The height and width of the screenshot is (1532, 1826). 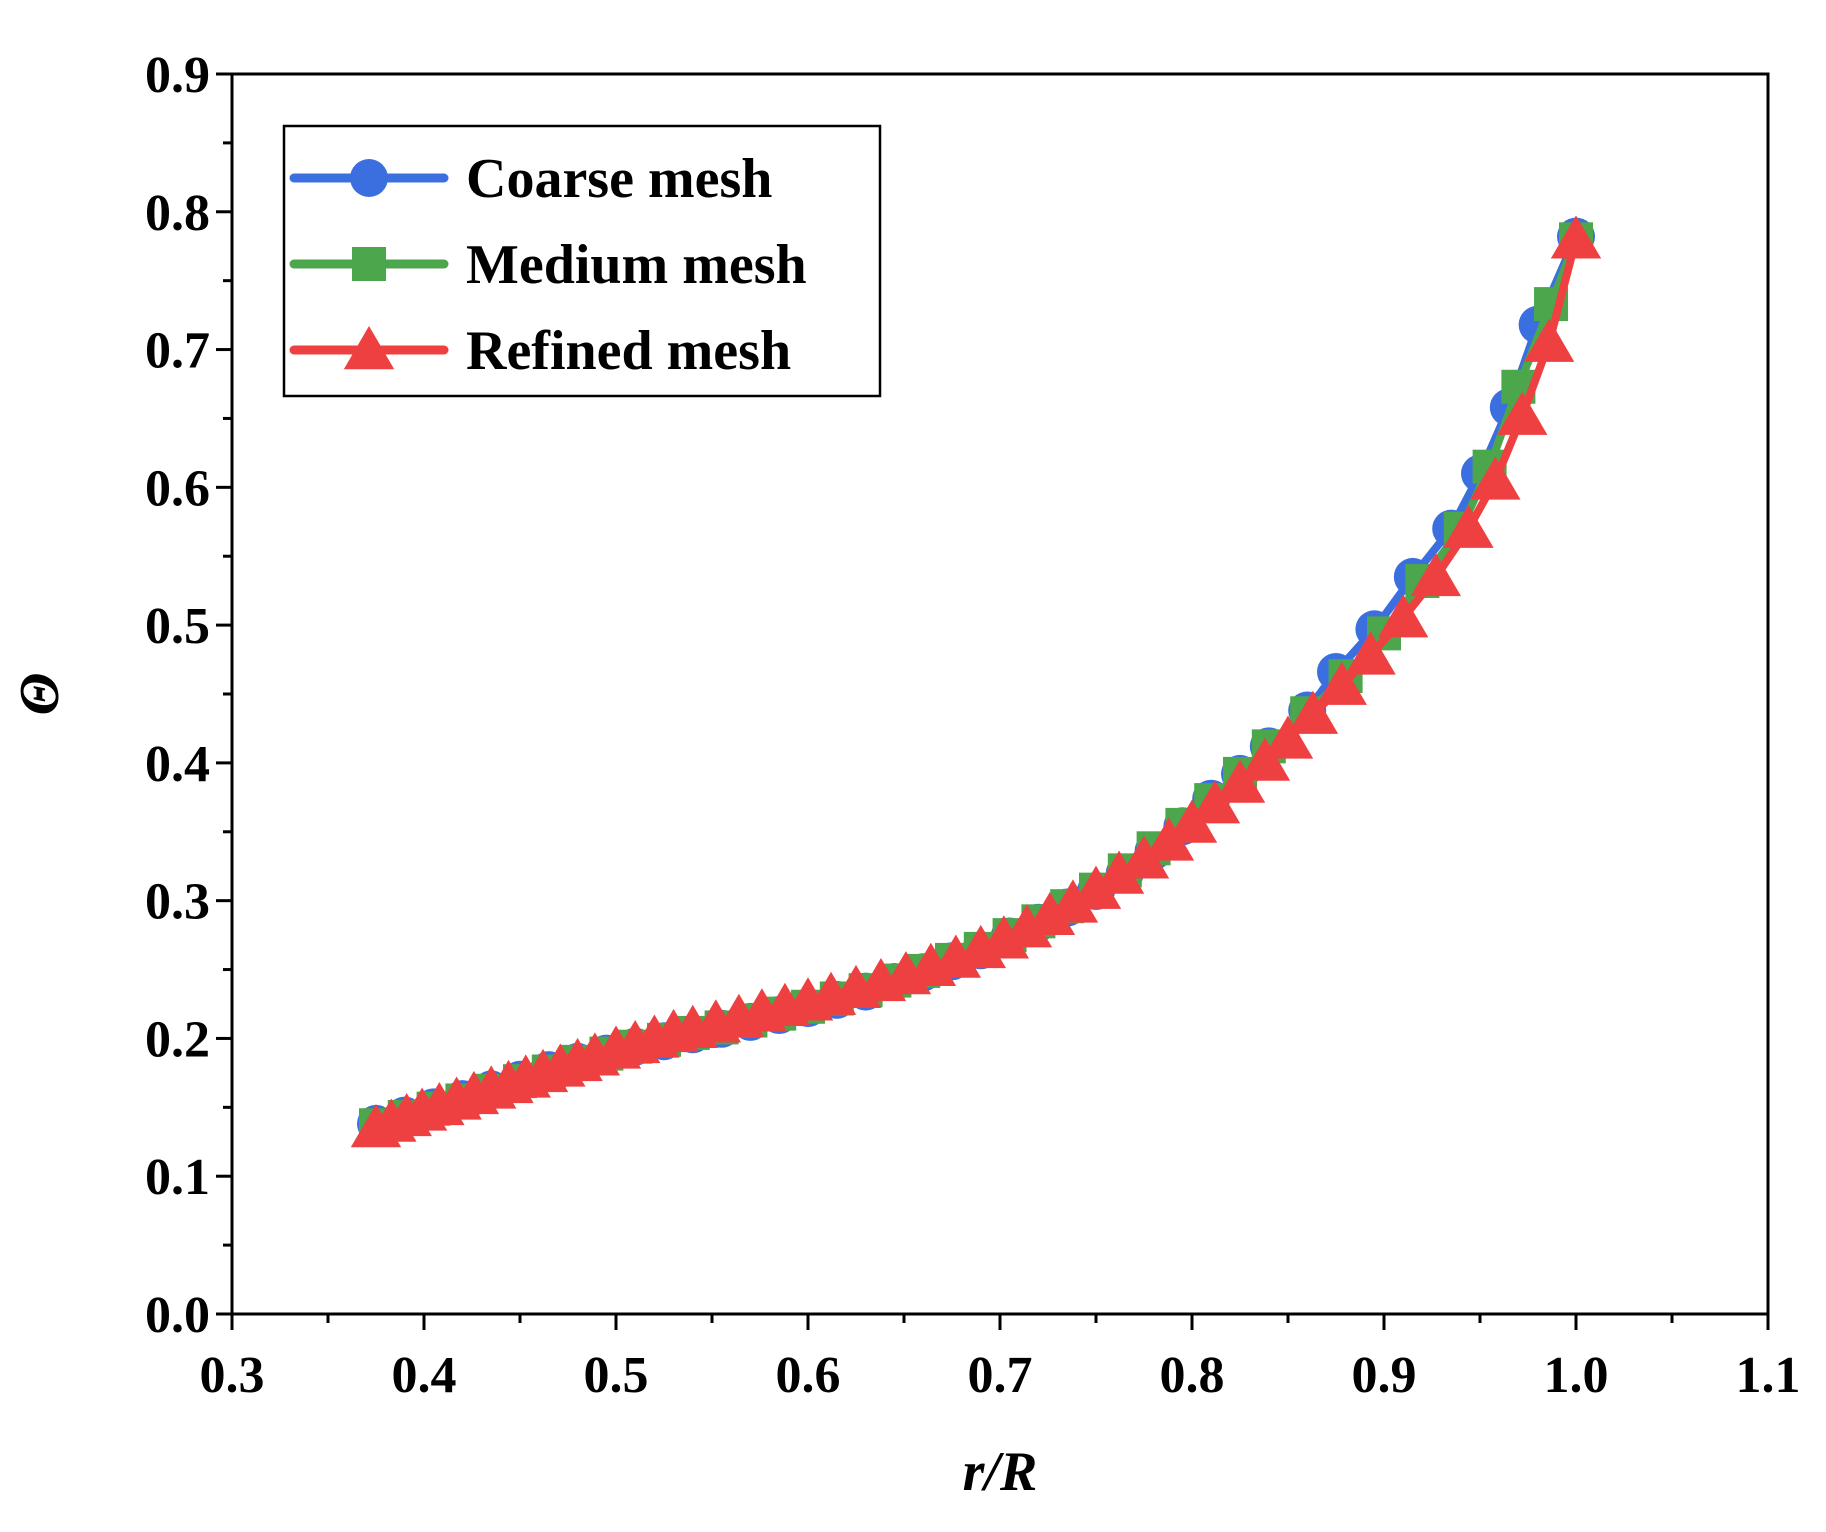 What do you see at coordinates (619, 179) in the screenshot?
I see `legend-label: Coarse mesh` at bounding box center [619, 179].